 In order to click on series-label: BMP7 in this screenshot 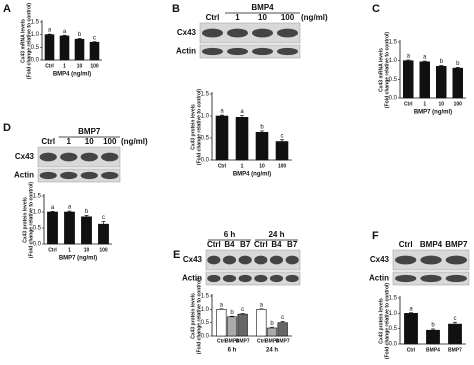, I will do `click(243, 341)`.